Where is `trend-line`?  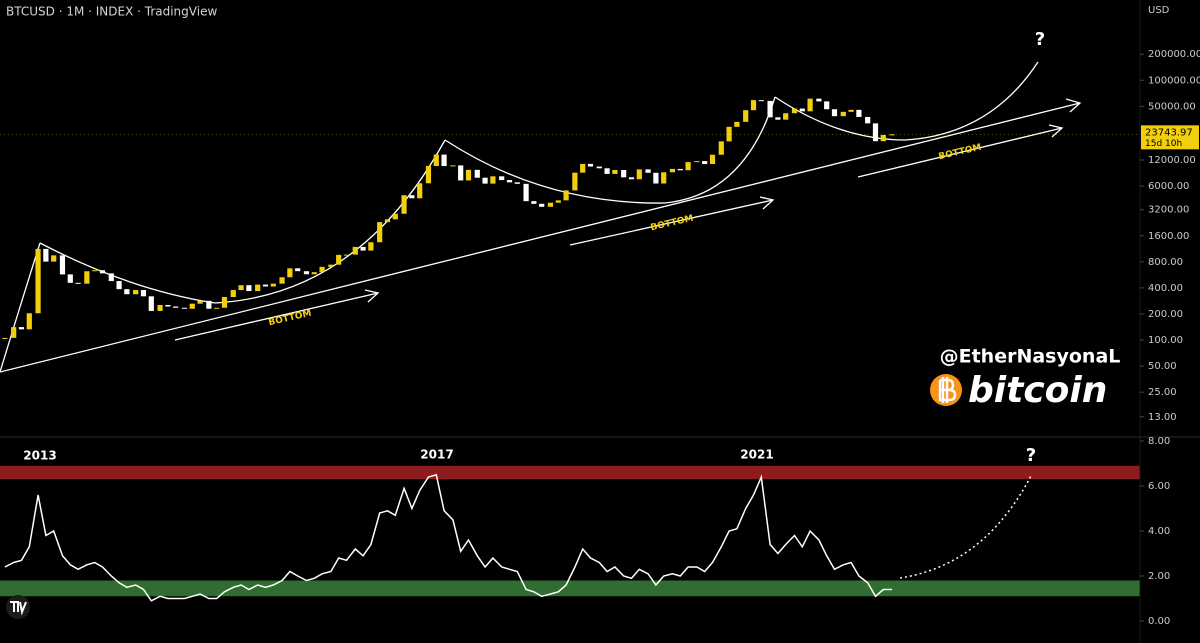
trend-line is located at coordinates (960, 151).